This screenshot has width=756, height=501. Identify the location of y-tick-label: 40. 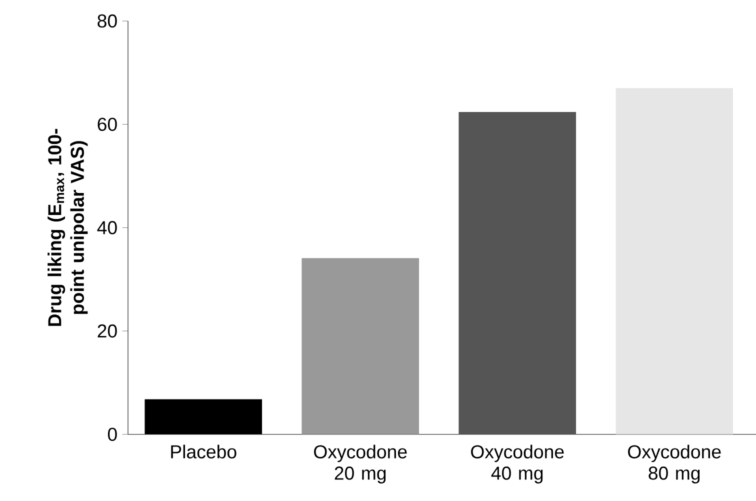
(107, 227).